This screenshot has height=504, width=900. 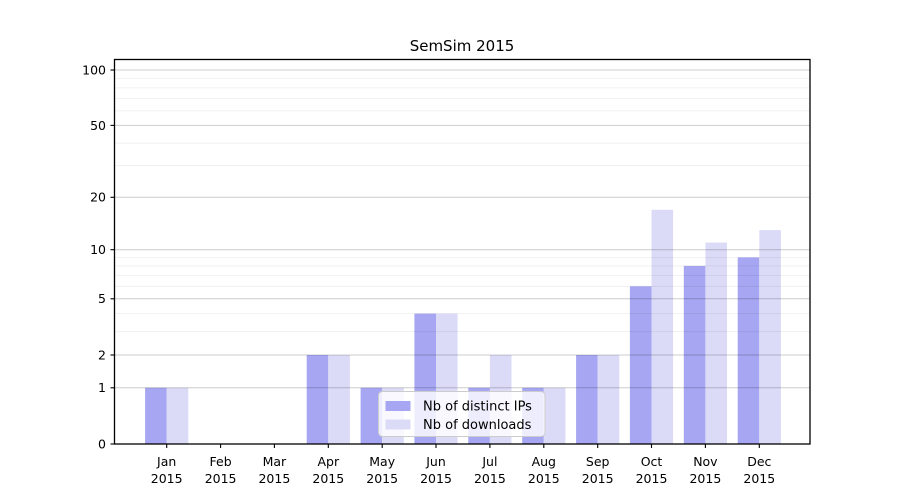 I want to click on x-tick-year-jul: 2015, so click(x=490, y=478).